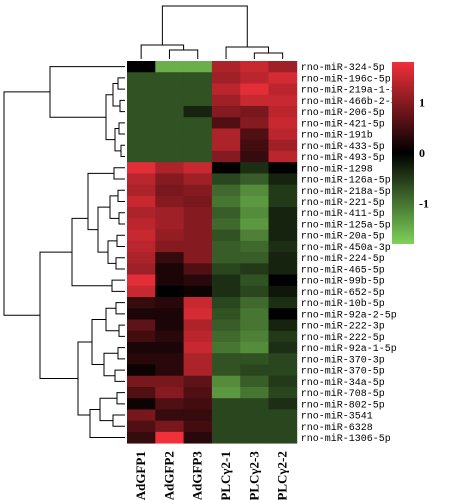 This screenshot has height=500, width=452. What do you see at coordinates (168, 475) in the screenshot?
I see `column-label: AdGFP2` at bounding box center [168, 475].